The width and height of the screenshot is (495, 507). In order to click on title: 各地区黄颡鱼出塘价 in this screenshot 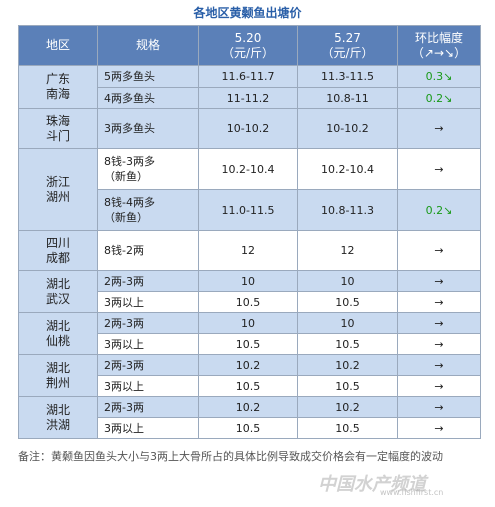, I will do `click(247, 13)`.